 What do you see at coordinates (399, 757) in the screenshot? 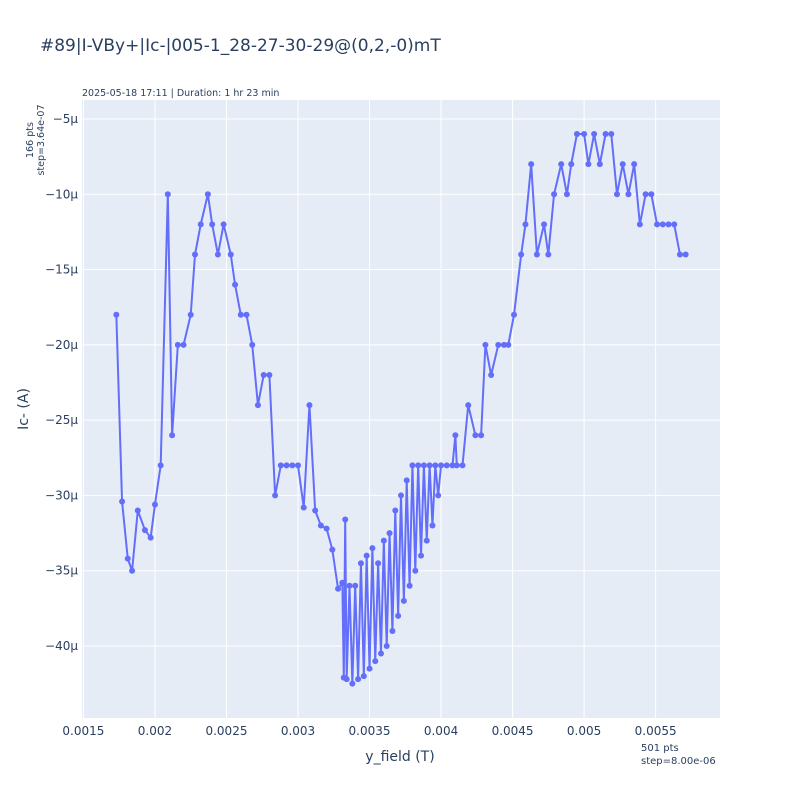
I see `x-axis-title: y_field (T)` at bounding box center [399, 757].